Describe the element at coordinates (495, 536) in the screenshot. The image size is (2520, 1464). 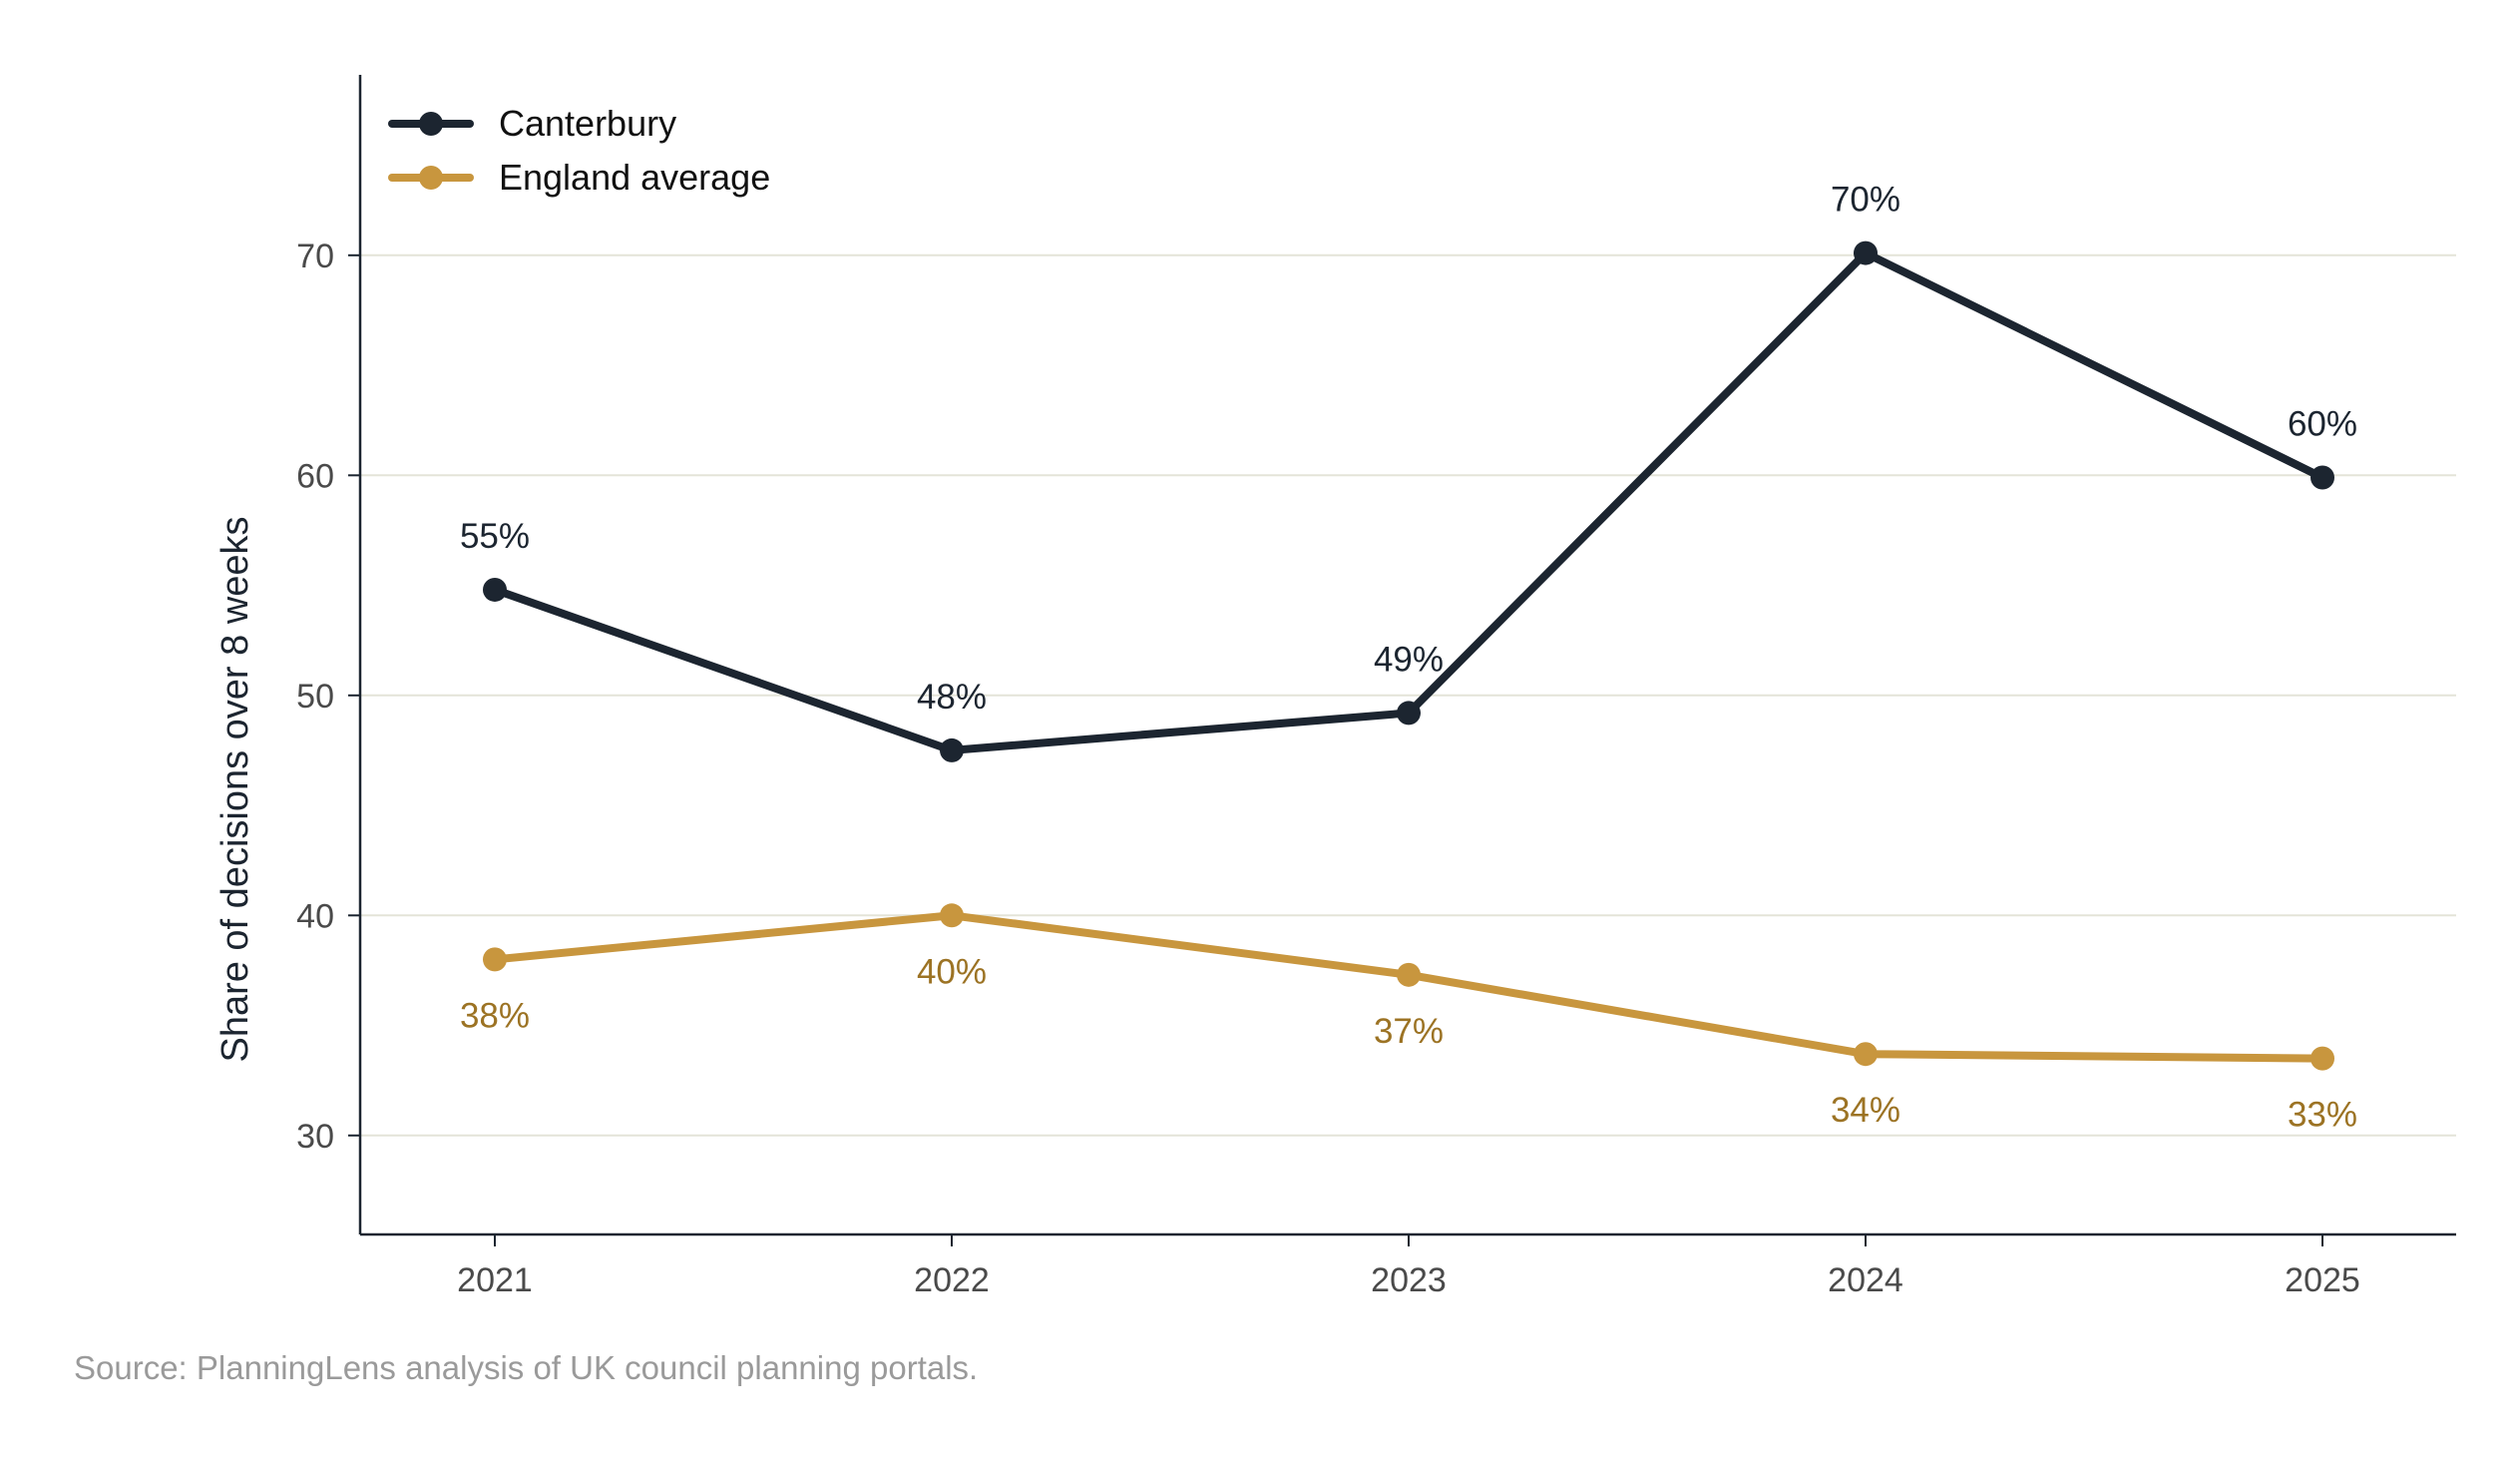
I see `data-label: 55%` at that location.